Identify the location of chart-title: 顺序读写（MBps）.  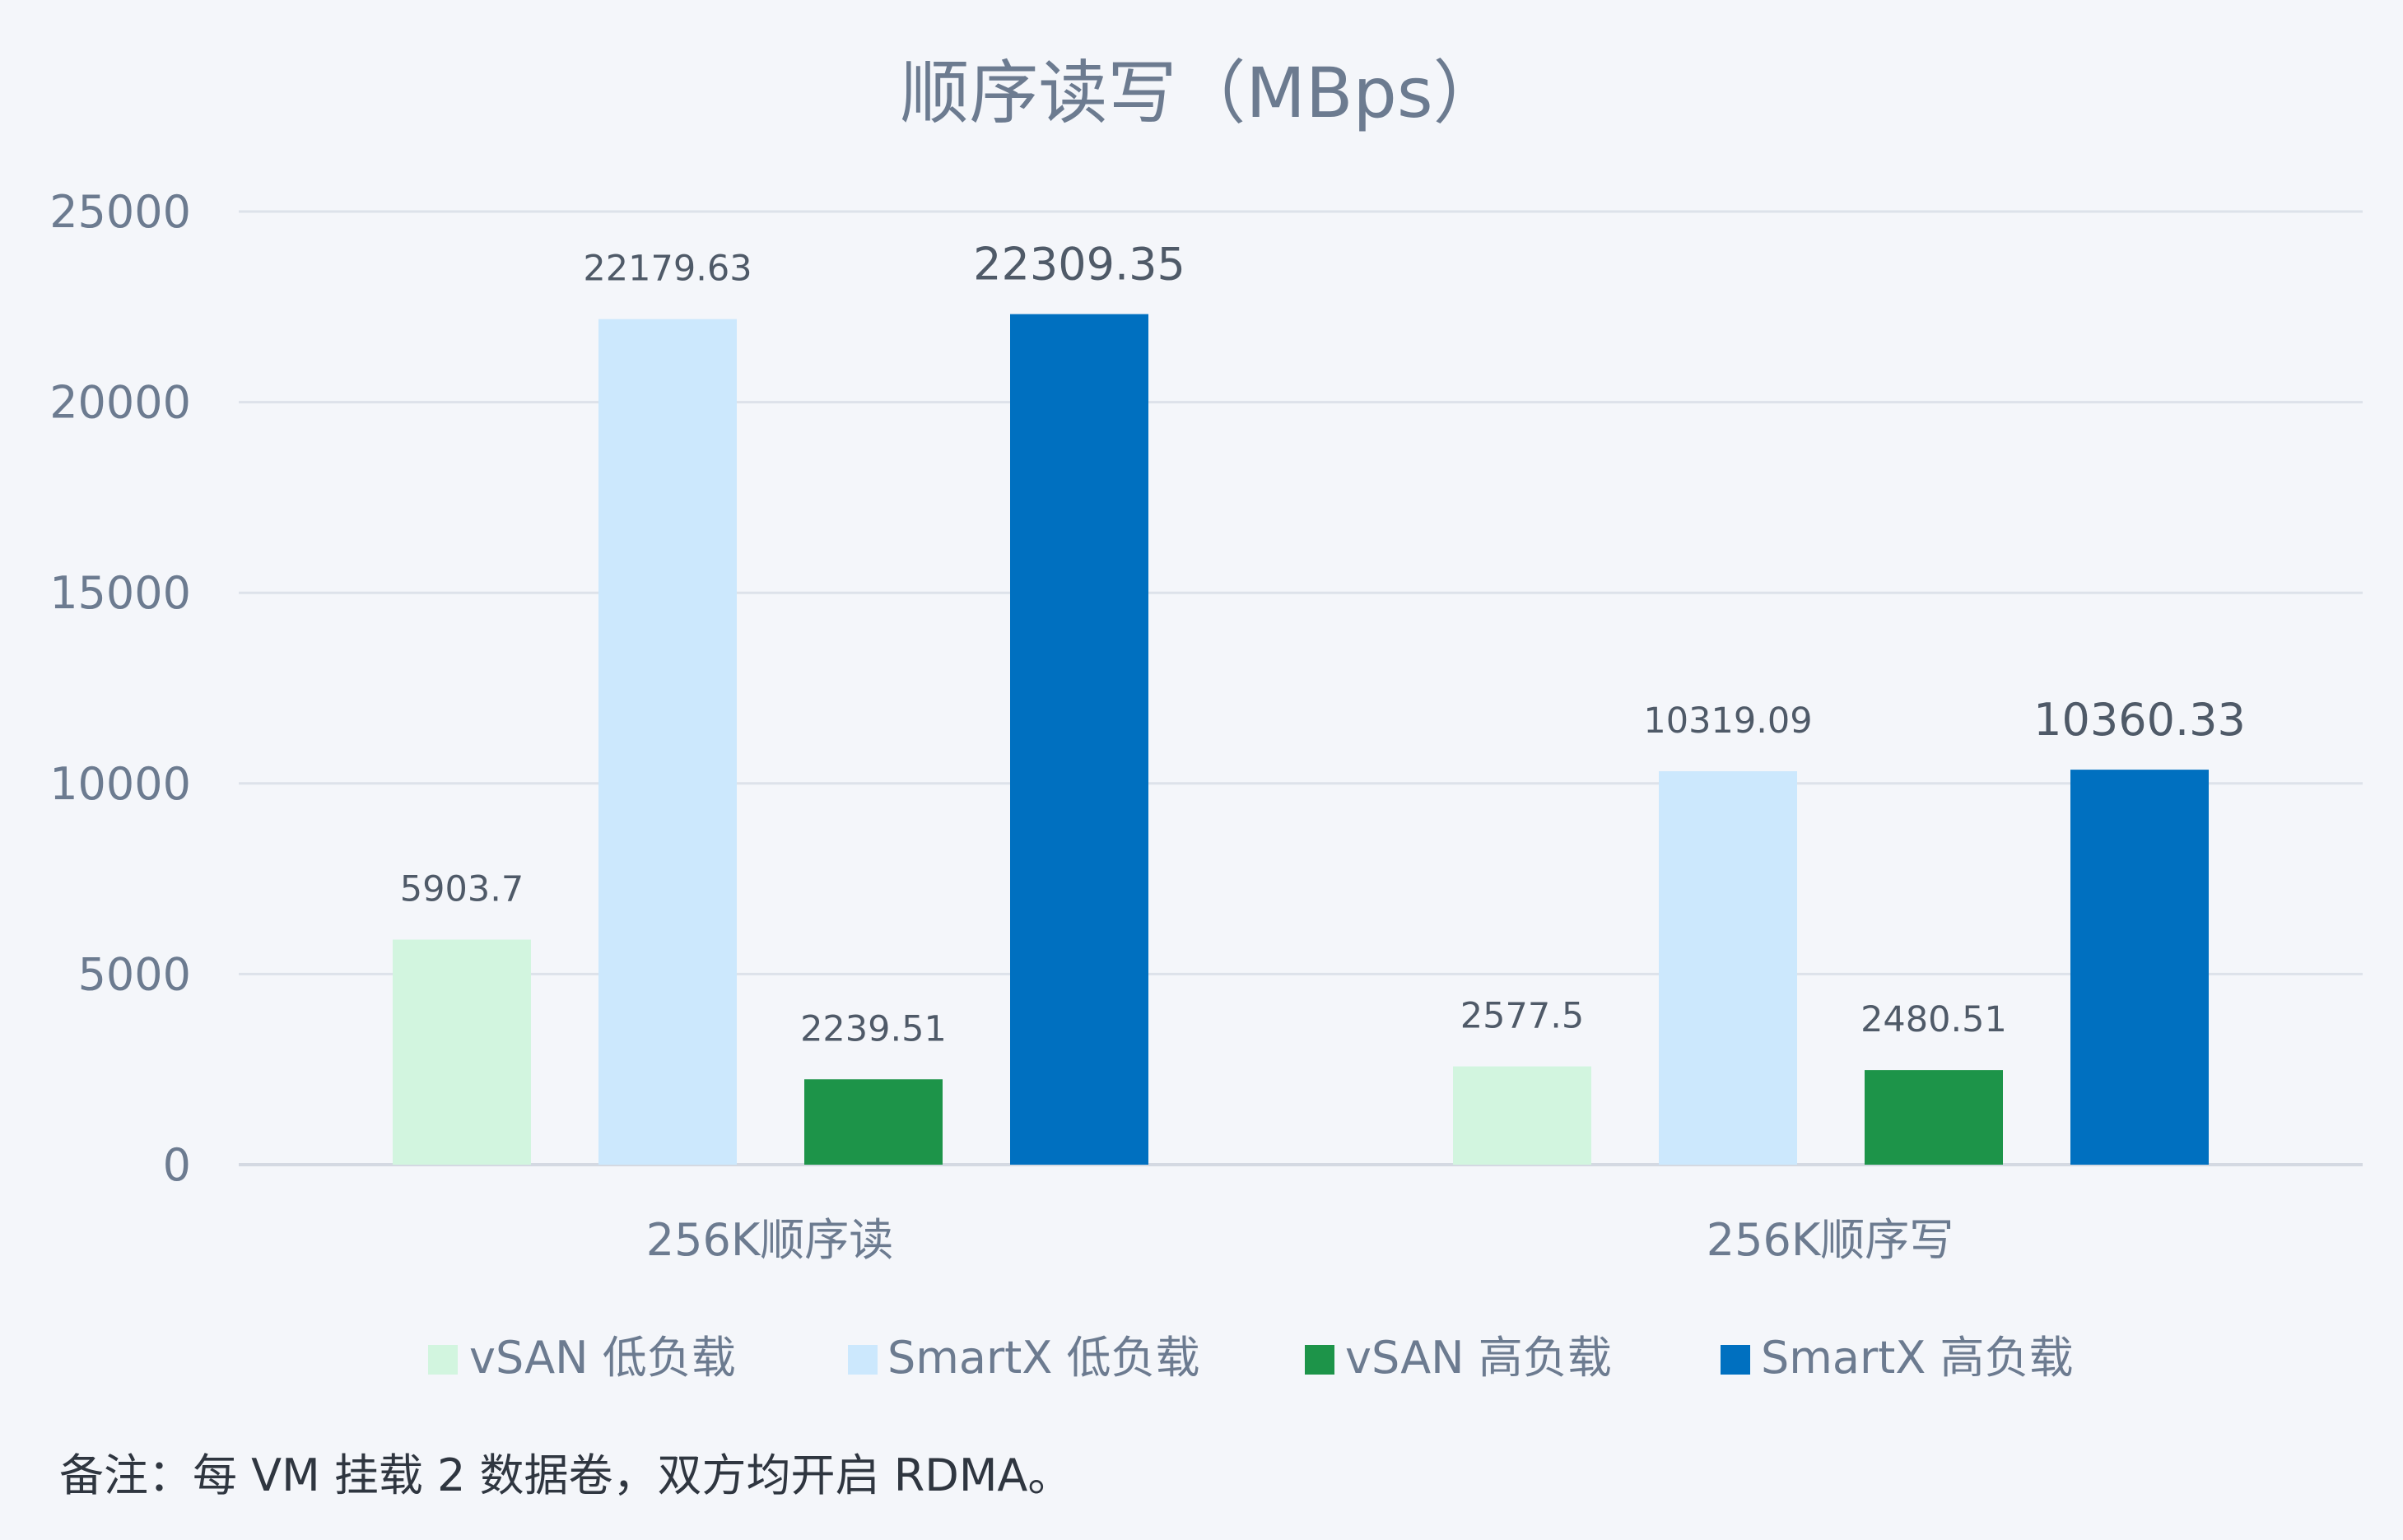
(1201, 93).